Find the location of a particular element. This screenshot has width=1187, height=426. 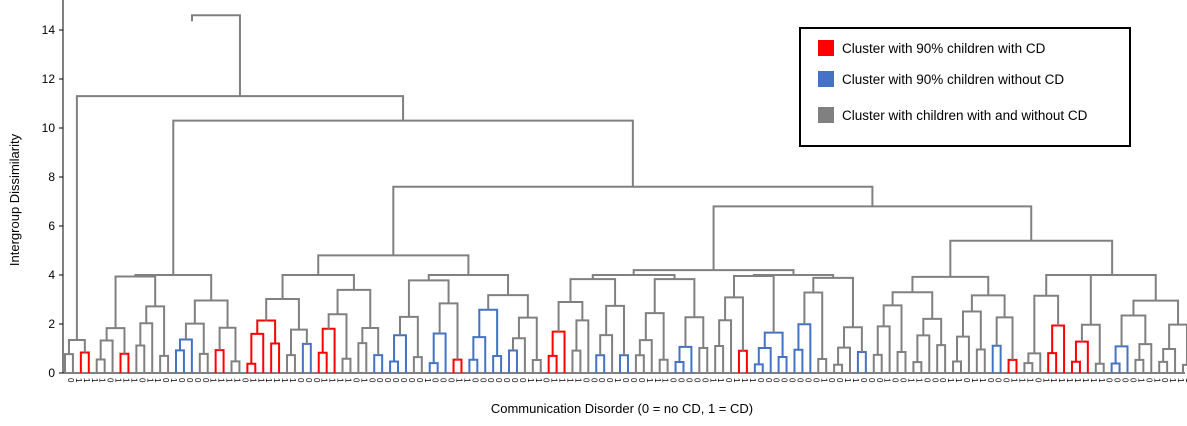

y-tick-label: 0 is located at coordinates (51, 373).